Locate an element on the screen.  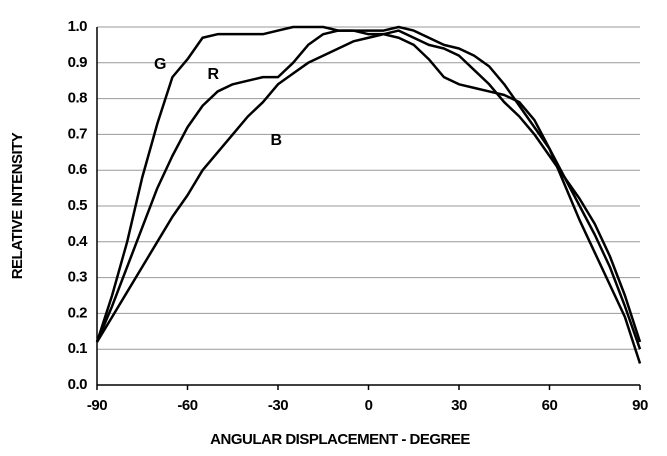
y-tick-label: 0.6 is located at coordinates (78, 169).